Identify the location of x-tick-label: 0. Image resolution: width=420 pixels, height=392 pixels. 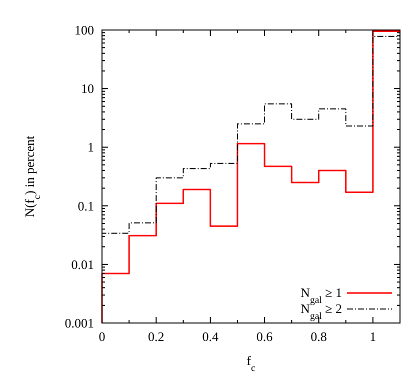
(102, 336).